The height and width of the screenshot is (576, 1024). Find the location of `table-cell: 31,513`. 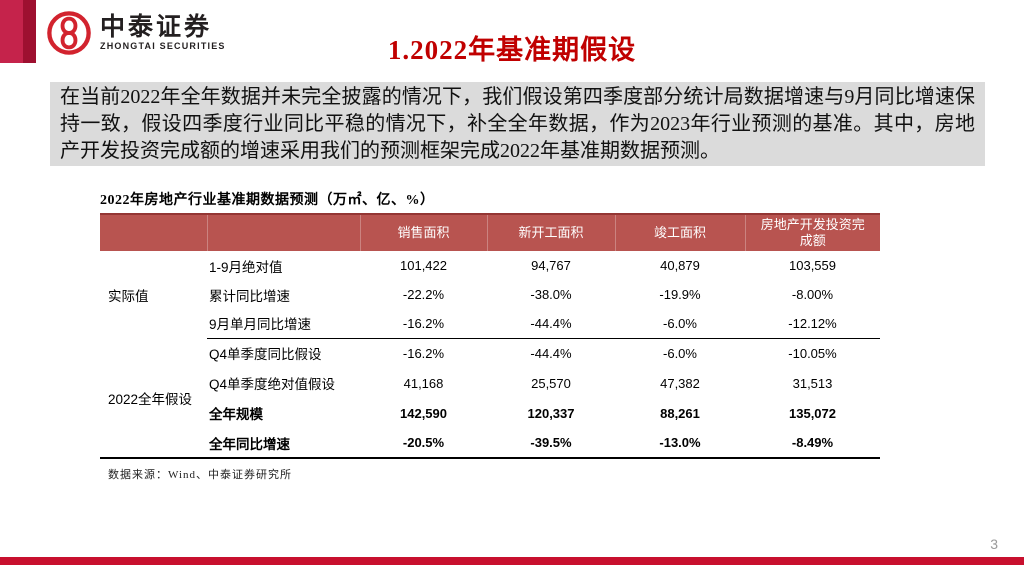

table-cell: 31,513 is located at coordinates (812, 383).